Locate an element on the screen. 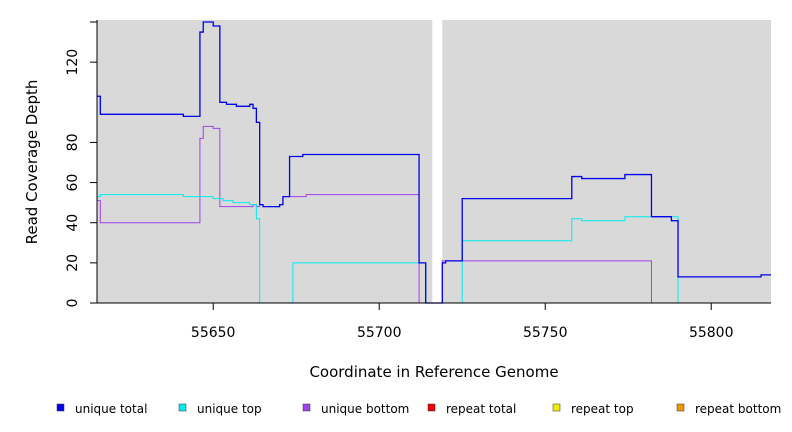 The image size is (792, 432). legend-label: repeat top is located at coordinates (602, 409).